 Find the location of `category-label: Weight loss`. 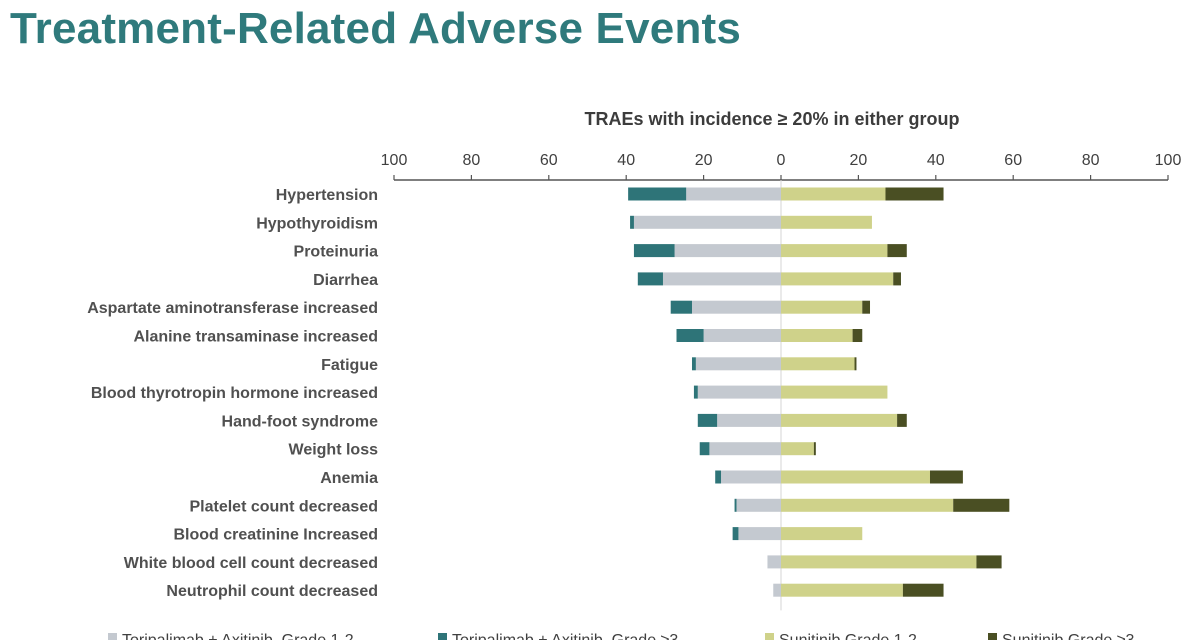

category-label: Weight loss is located at coordinates (334, 450).